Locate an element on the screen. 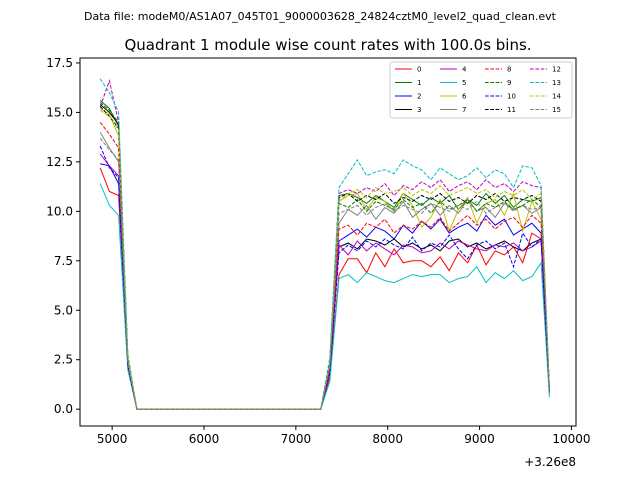  y-tick-label: 17.5 is located at coordinates (59, 63).